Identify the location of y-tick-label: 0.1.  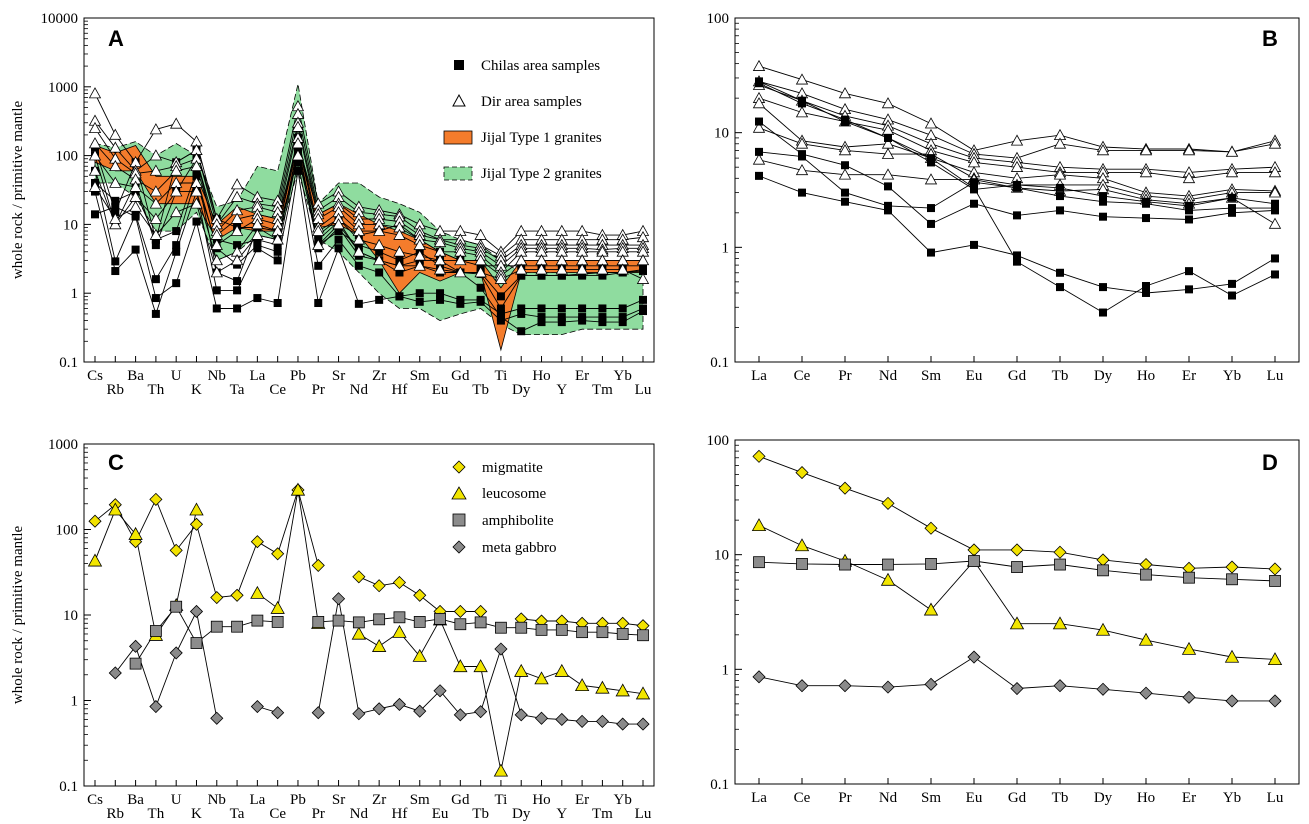
(68, 787).